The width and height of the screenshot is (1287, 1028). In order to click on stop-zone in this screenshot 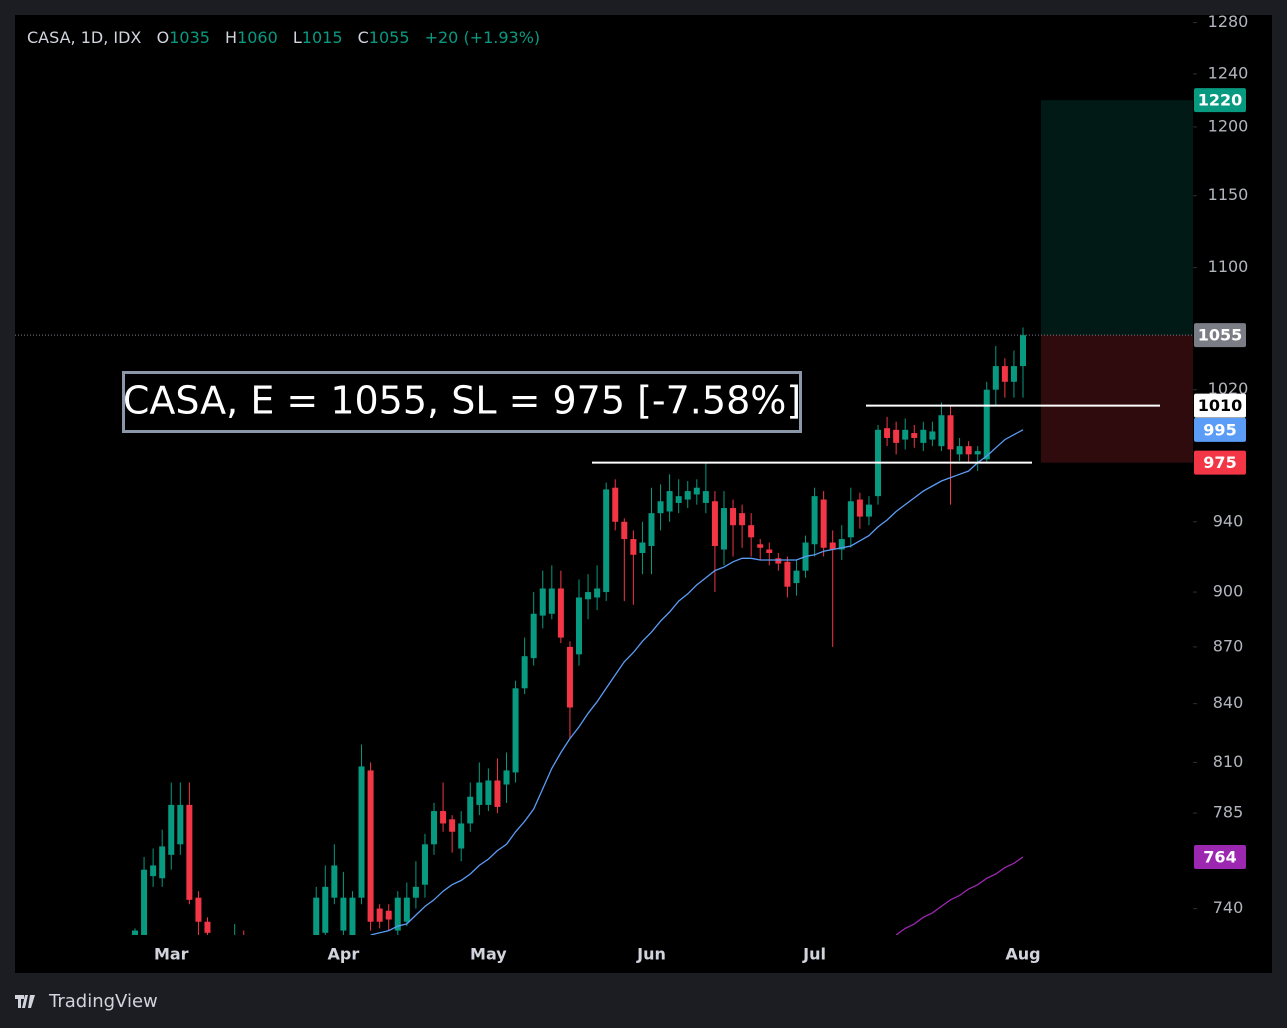, I will do `click(1117, 399)`.